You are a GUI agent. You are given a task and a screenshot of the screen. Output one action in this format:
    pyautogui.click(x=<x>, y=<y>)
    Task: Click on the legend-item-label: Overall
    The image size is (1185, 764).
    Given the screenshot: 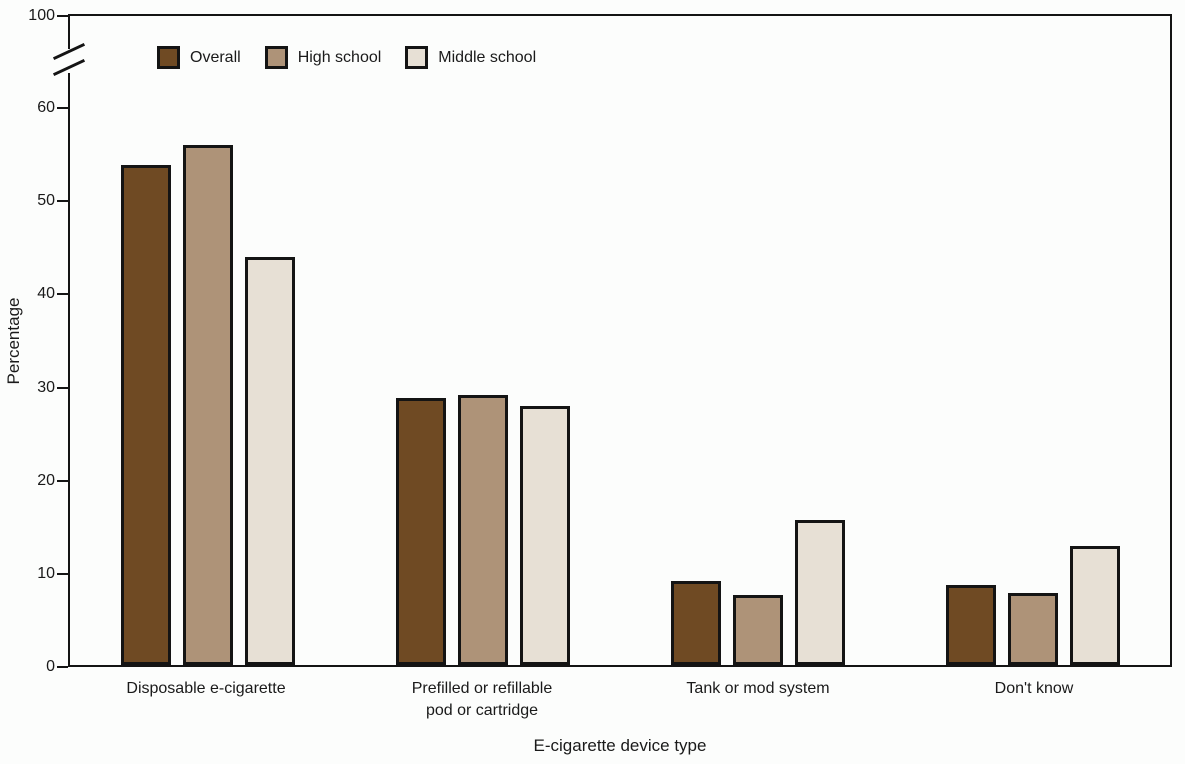 What is the action you would take?
    pyautogui.click(x=215, y=57)
    